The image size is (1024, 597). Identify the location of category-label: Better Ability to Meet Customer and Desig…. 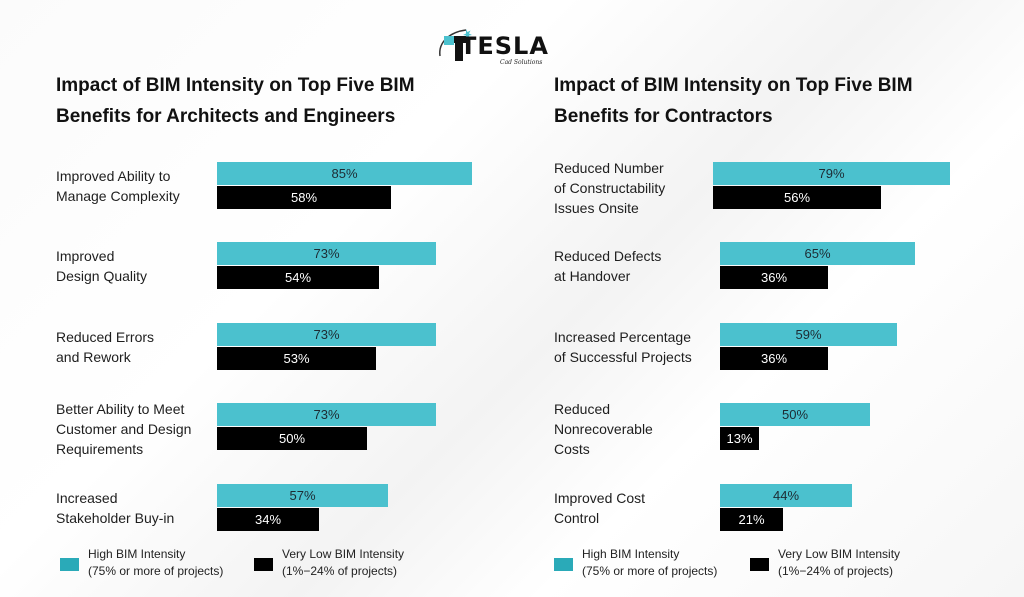
(131, 429).